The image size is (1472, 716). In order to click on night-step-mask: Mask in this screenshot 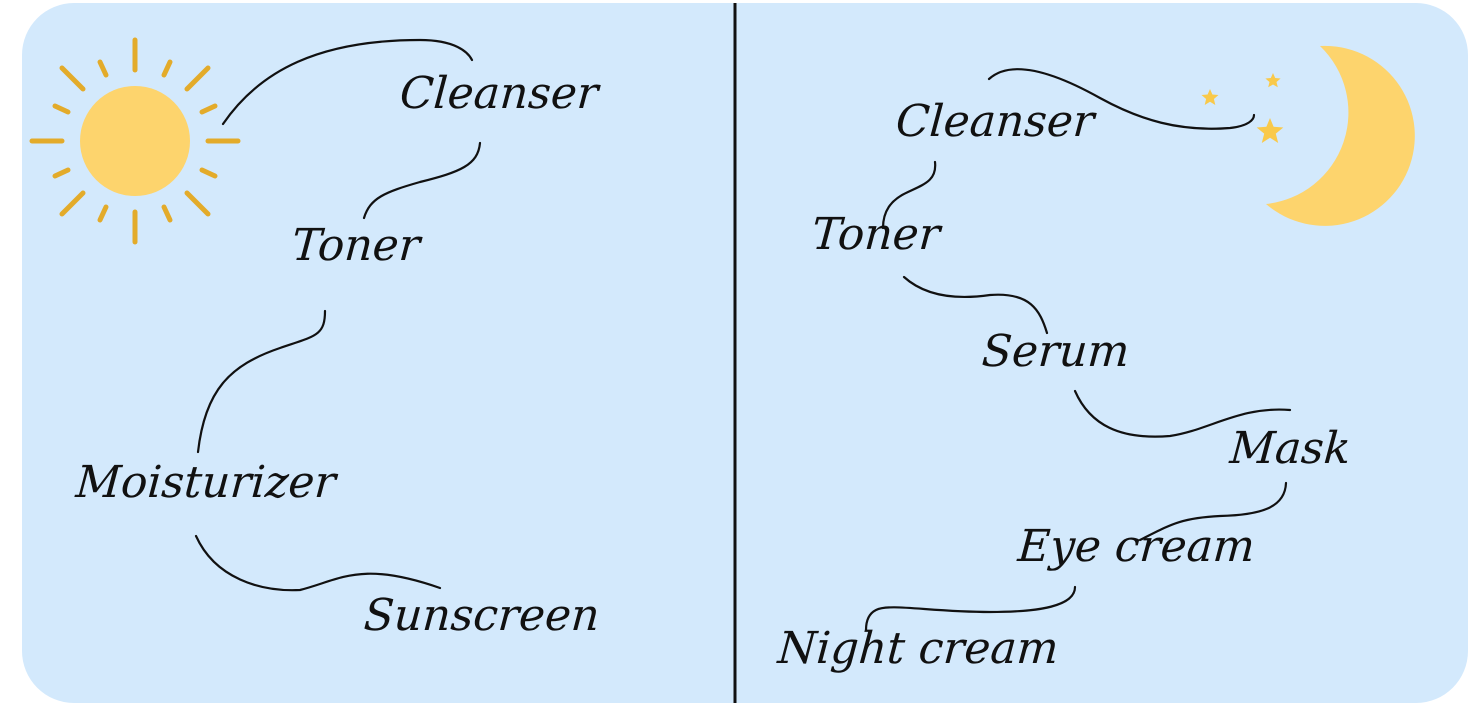, I will do `click(1290, 448)`.